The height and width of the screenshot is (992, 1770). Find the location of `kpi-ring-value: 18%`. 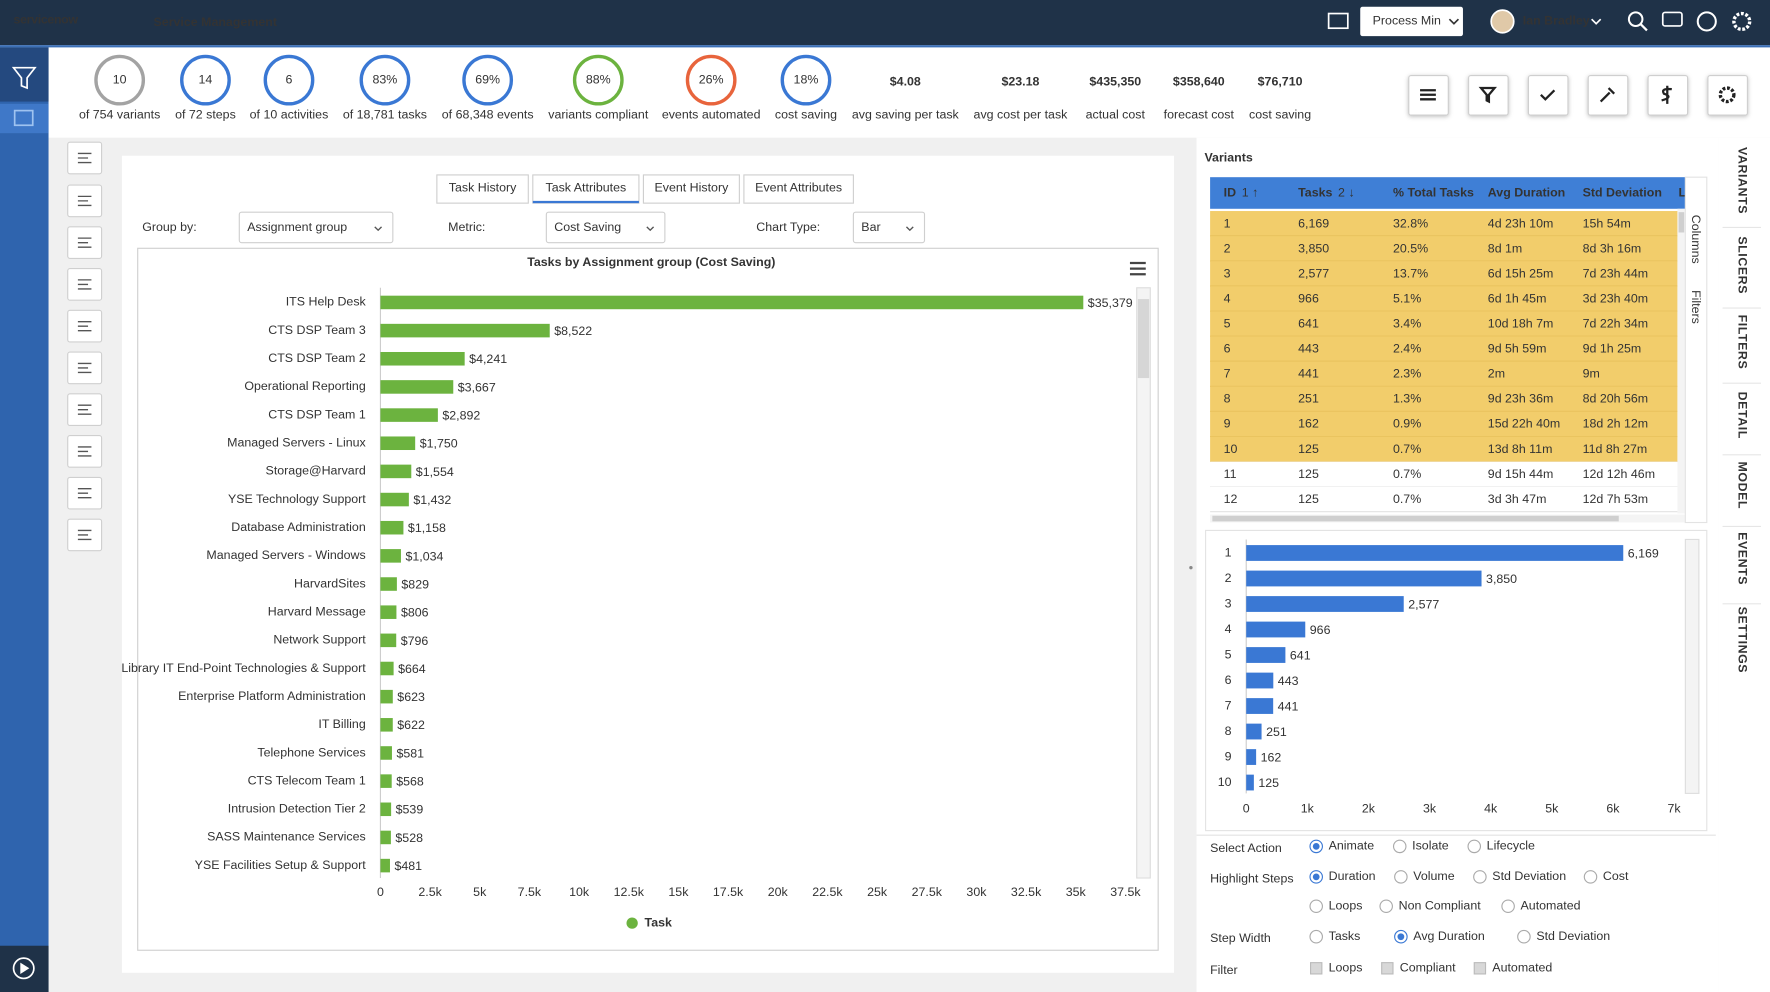

kpi-ring-value: 18% is located at coordinates (806, 79).